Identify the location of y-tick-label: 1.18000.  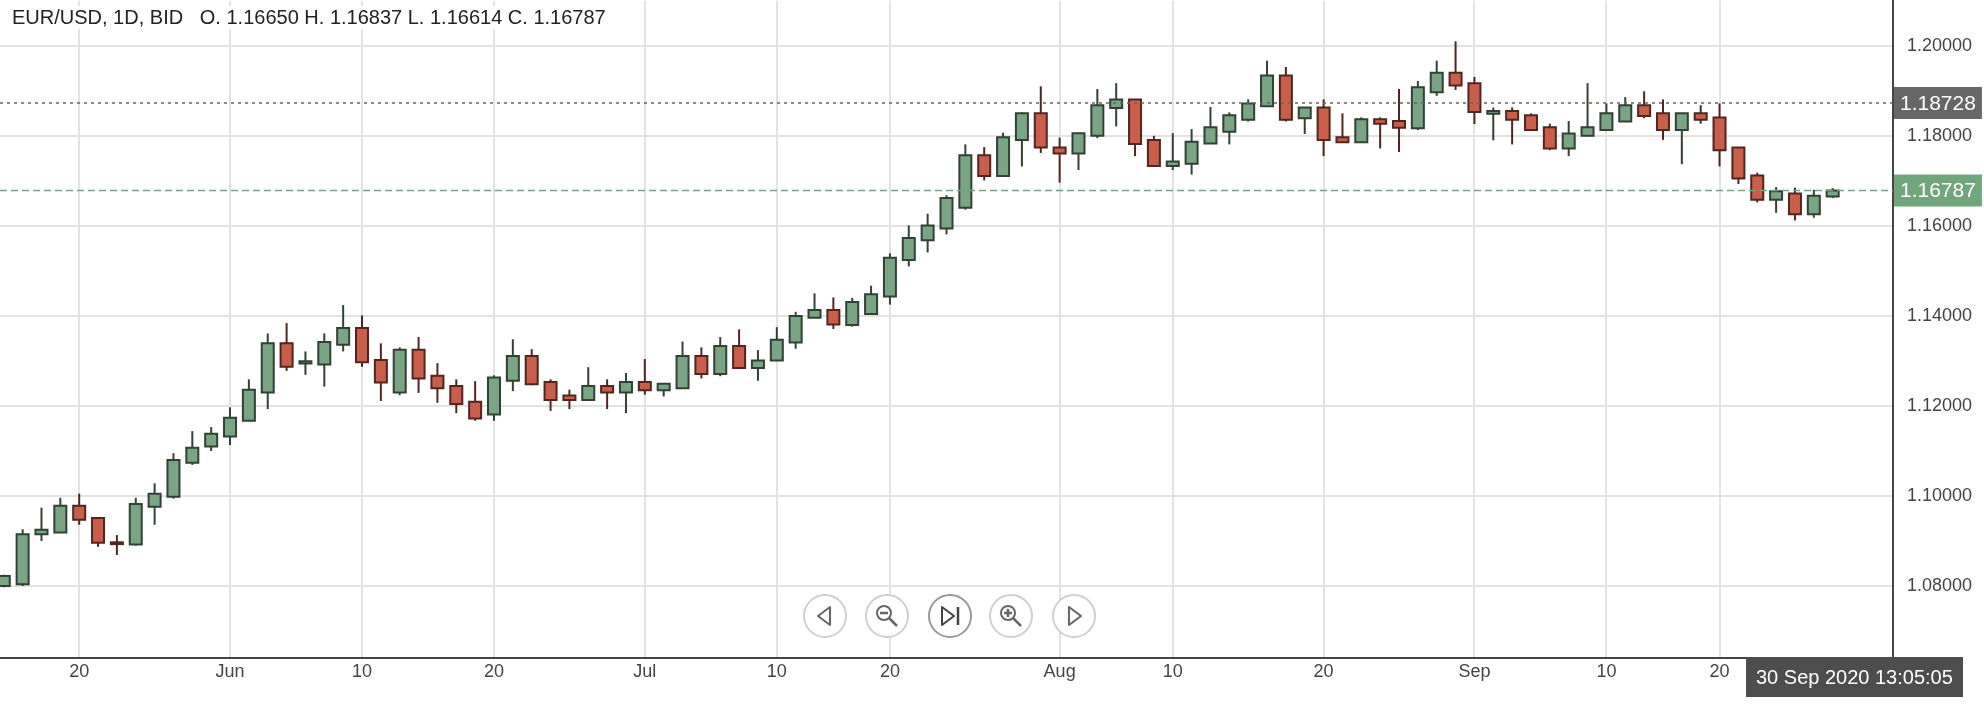
(1940, 134).